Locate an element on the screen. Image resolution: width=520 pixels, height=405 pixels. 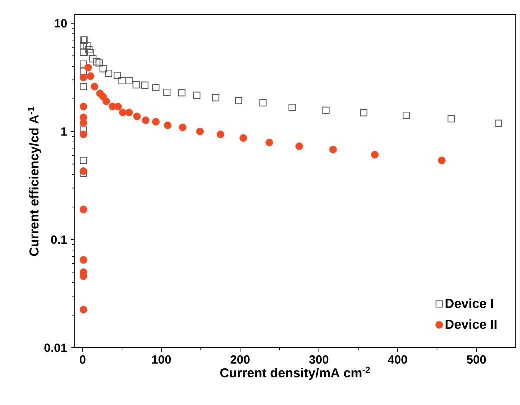
legend-label: Device II is located at coordinates (471, 325).